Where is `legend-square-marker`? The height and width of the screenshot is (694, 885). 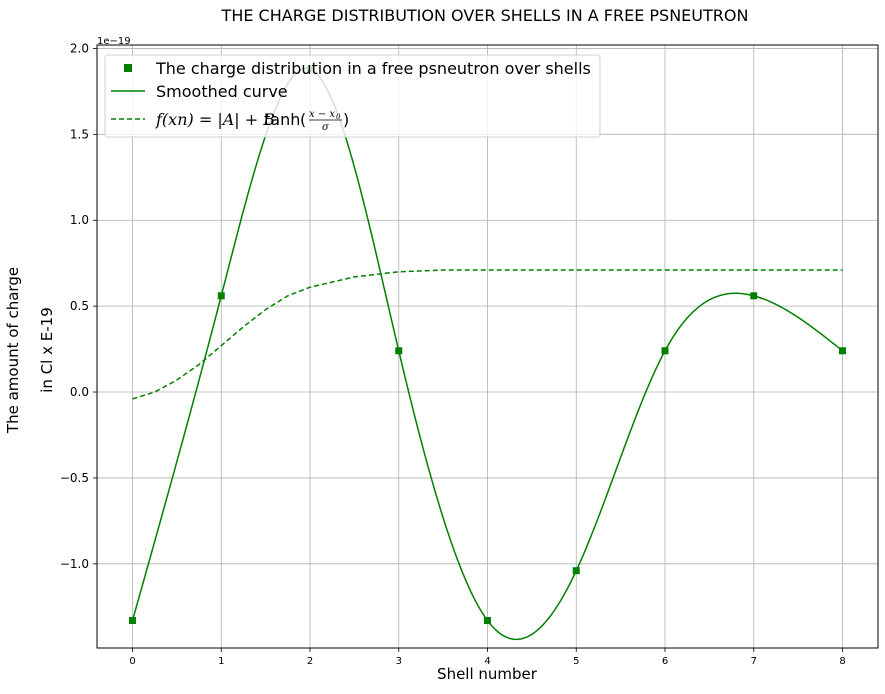 legend-square-marker is located at coordinates (128, 68).